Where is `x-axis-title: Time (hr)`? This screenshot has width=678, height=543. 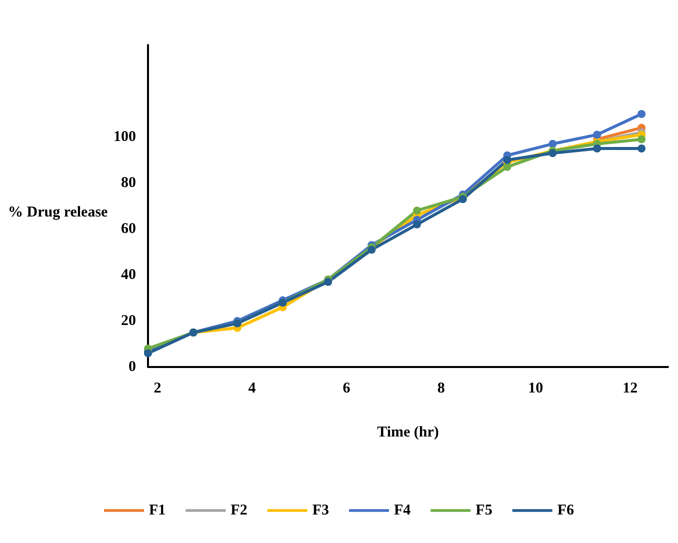 x-axis-title: Time (hr) is located at coordinates (408, 432).